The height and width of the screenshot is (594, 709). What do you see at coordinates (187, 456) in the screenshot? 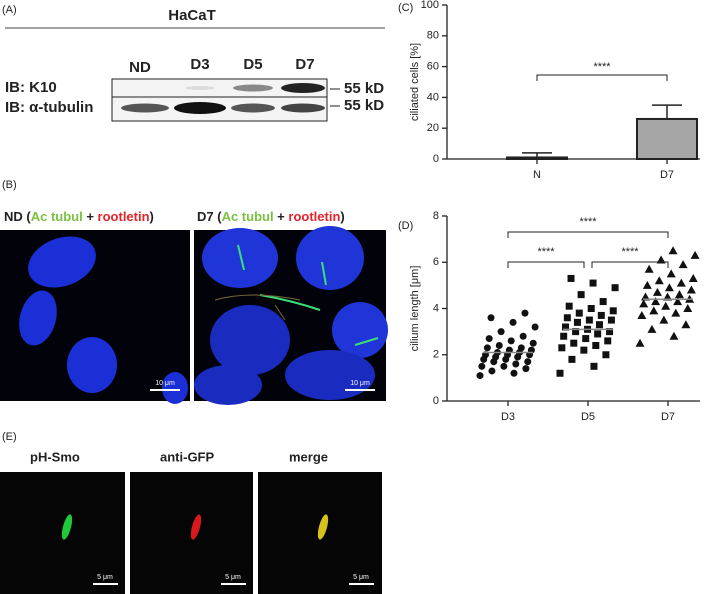
I see `image-title: anti-GFP` at bounding box center [187, 456].